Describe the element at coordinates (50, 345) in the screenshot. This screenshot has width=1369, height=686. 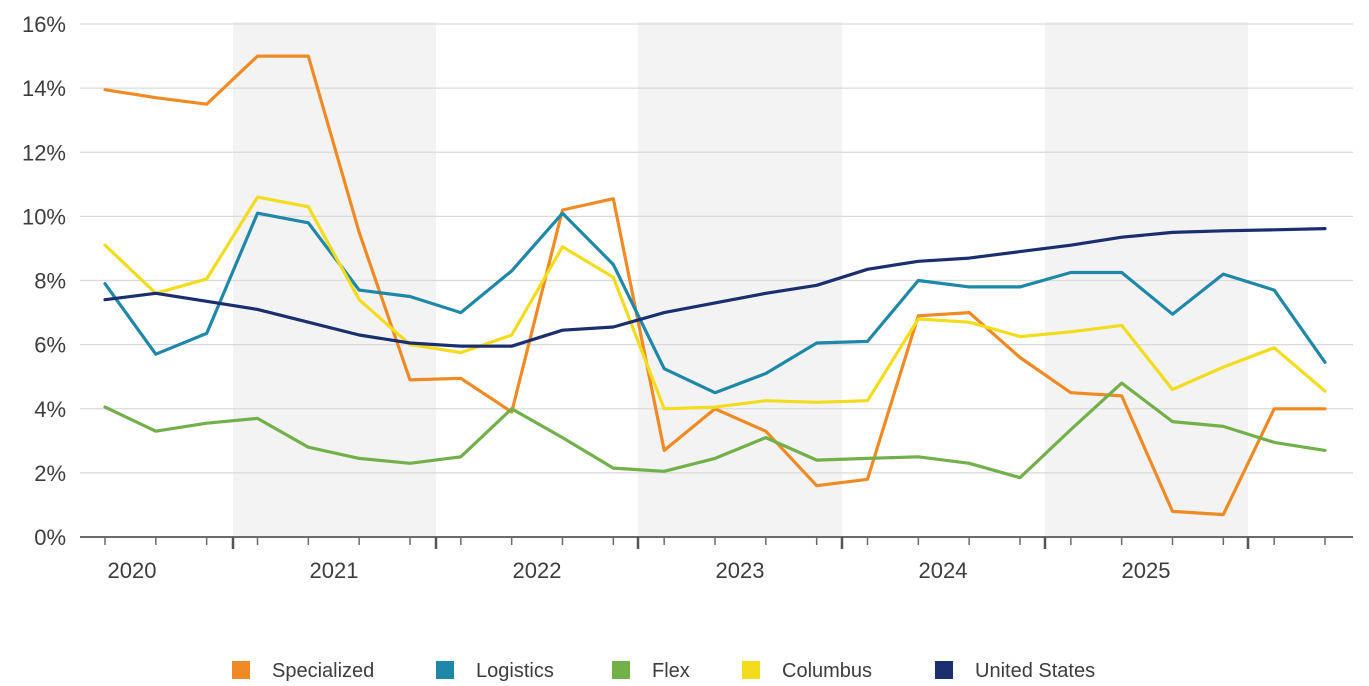
I see `y-tick-label: 6%` at that location.